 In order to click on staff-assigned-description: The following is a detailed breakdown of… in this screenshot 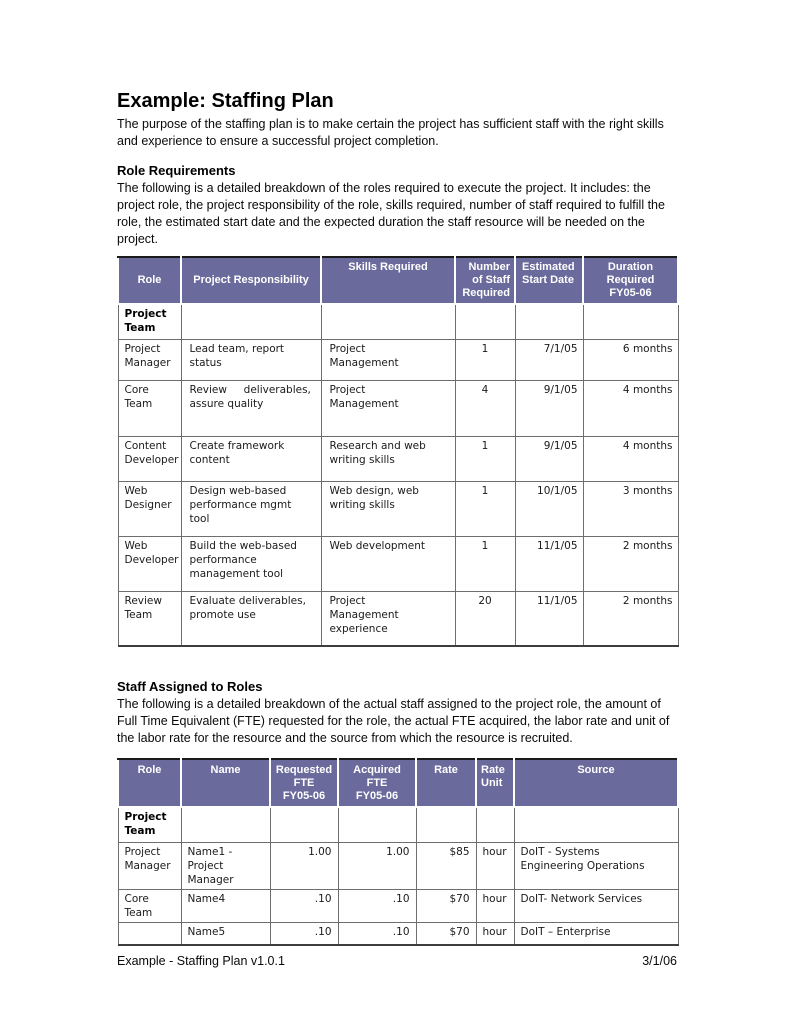, I will do `click(393, 721)`.